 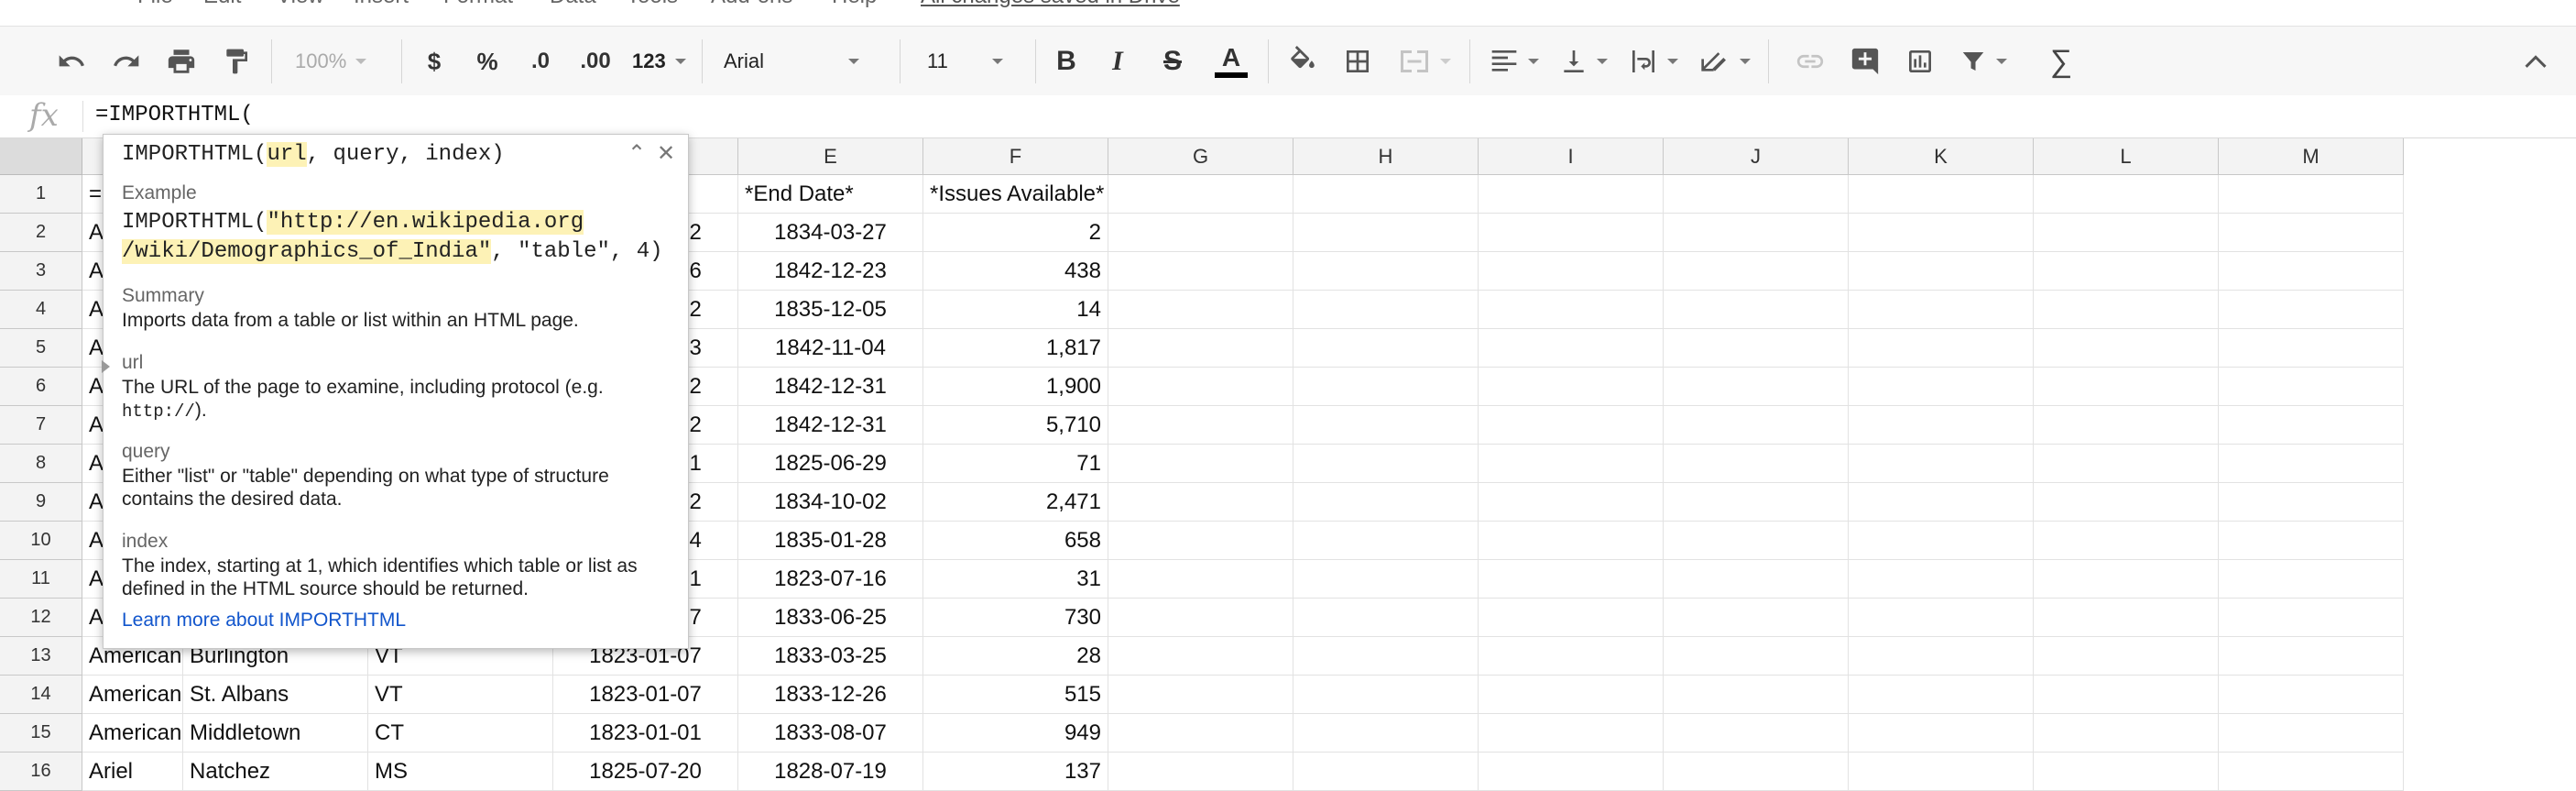 What do you see at coordinates (540, 61) in the screenshot?
I see `decrease-decimal-button: .0` at bounding box center [540, 61].